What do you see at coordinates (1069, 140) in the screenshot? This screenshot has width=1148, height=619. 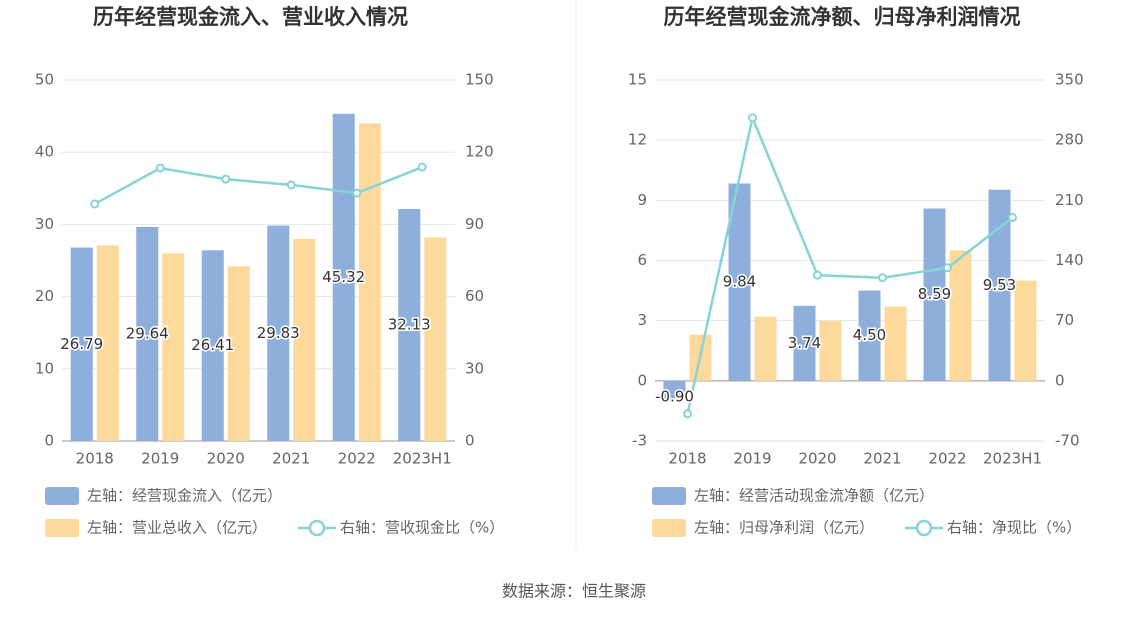 I see `y2-tick-label: 280` at bounding box center [1069, 140].